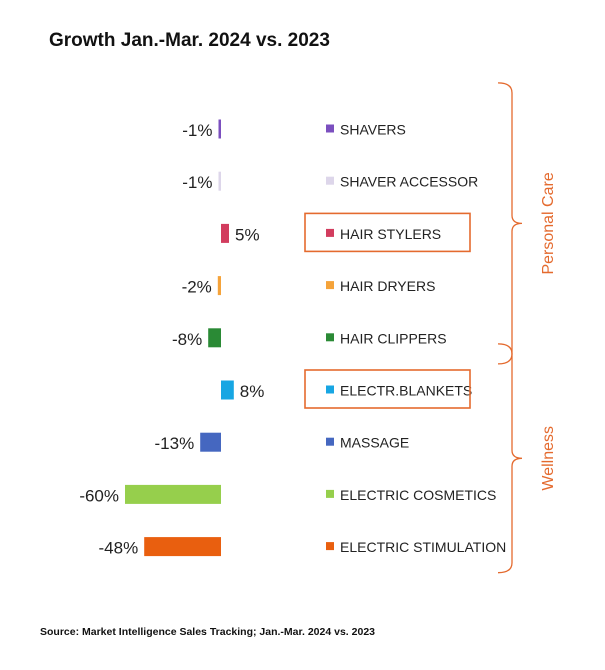  What do you see at coordinates (330, 389) in the screenshot?
I see `legend-marker-electr-blankets` at bounding box center [330, 389].